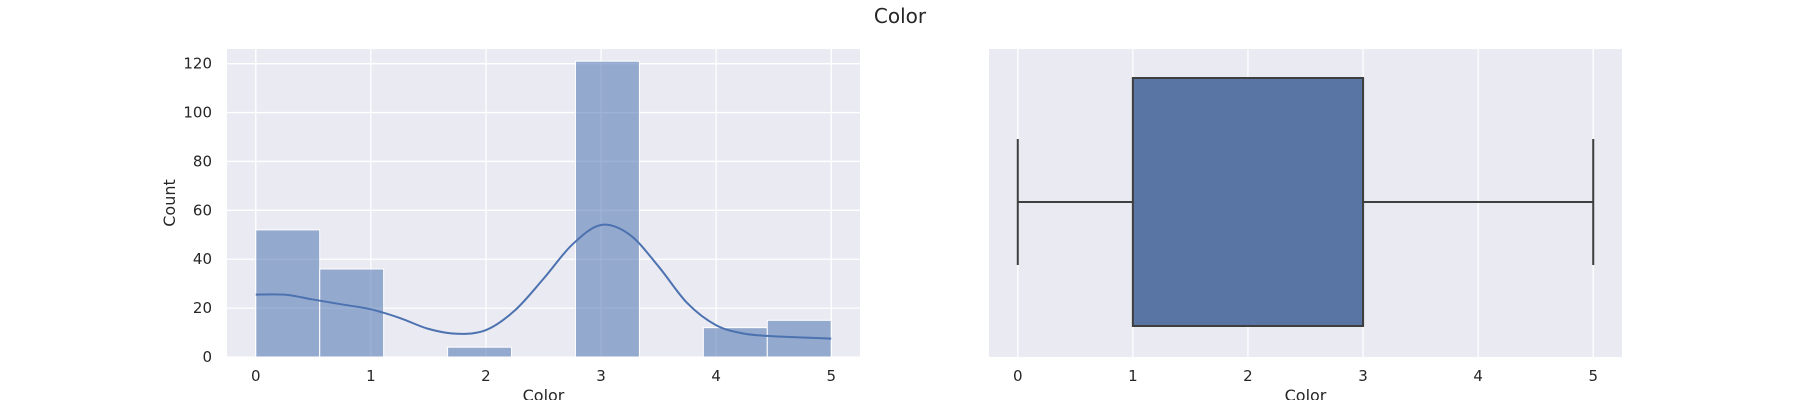  I want to click on histogram-y-ticks: 0 20 40 60 80 100 120, so click(197, 210).